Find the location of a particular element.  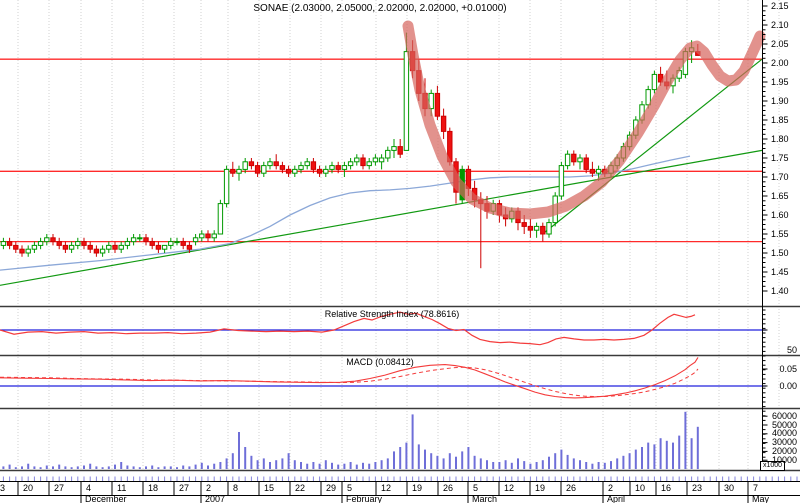

volume-tick-label: 30000 is located at coordinates (784, 442).